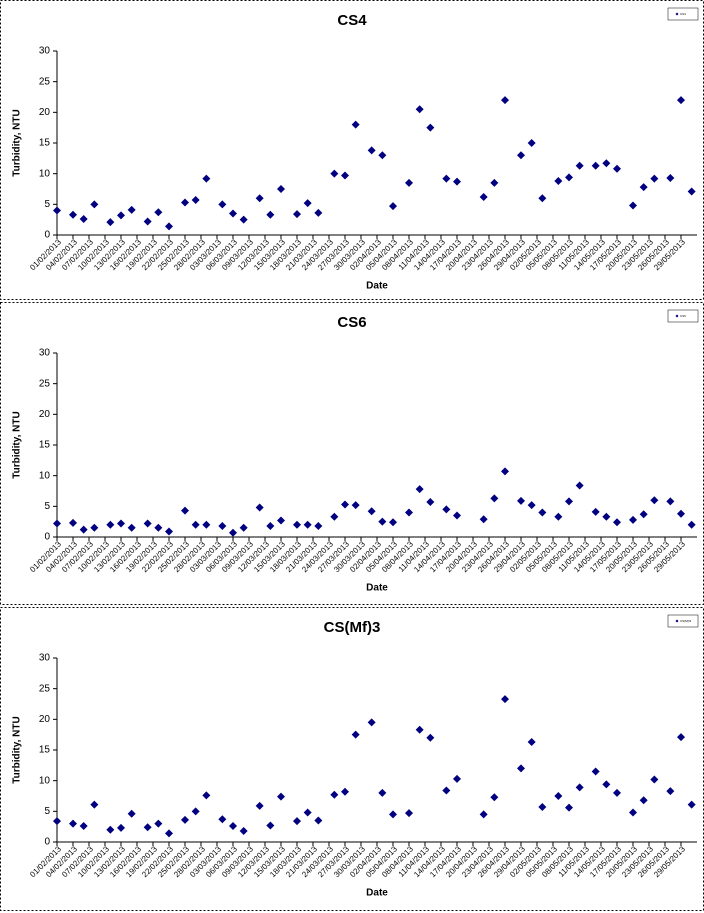  Describe the element at coordinates (352, 20) in the screenshot. I see `chart-title: CS4` at that location.